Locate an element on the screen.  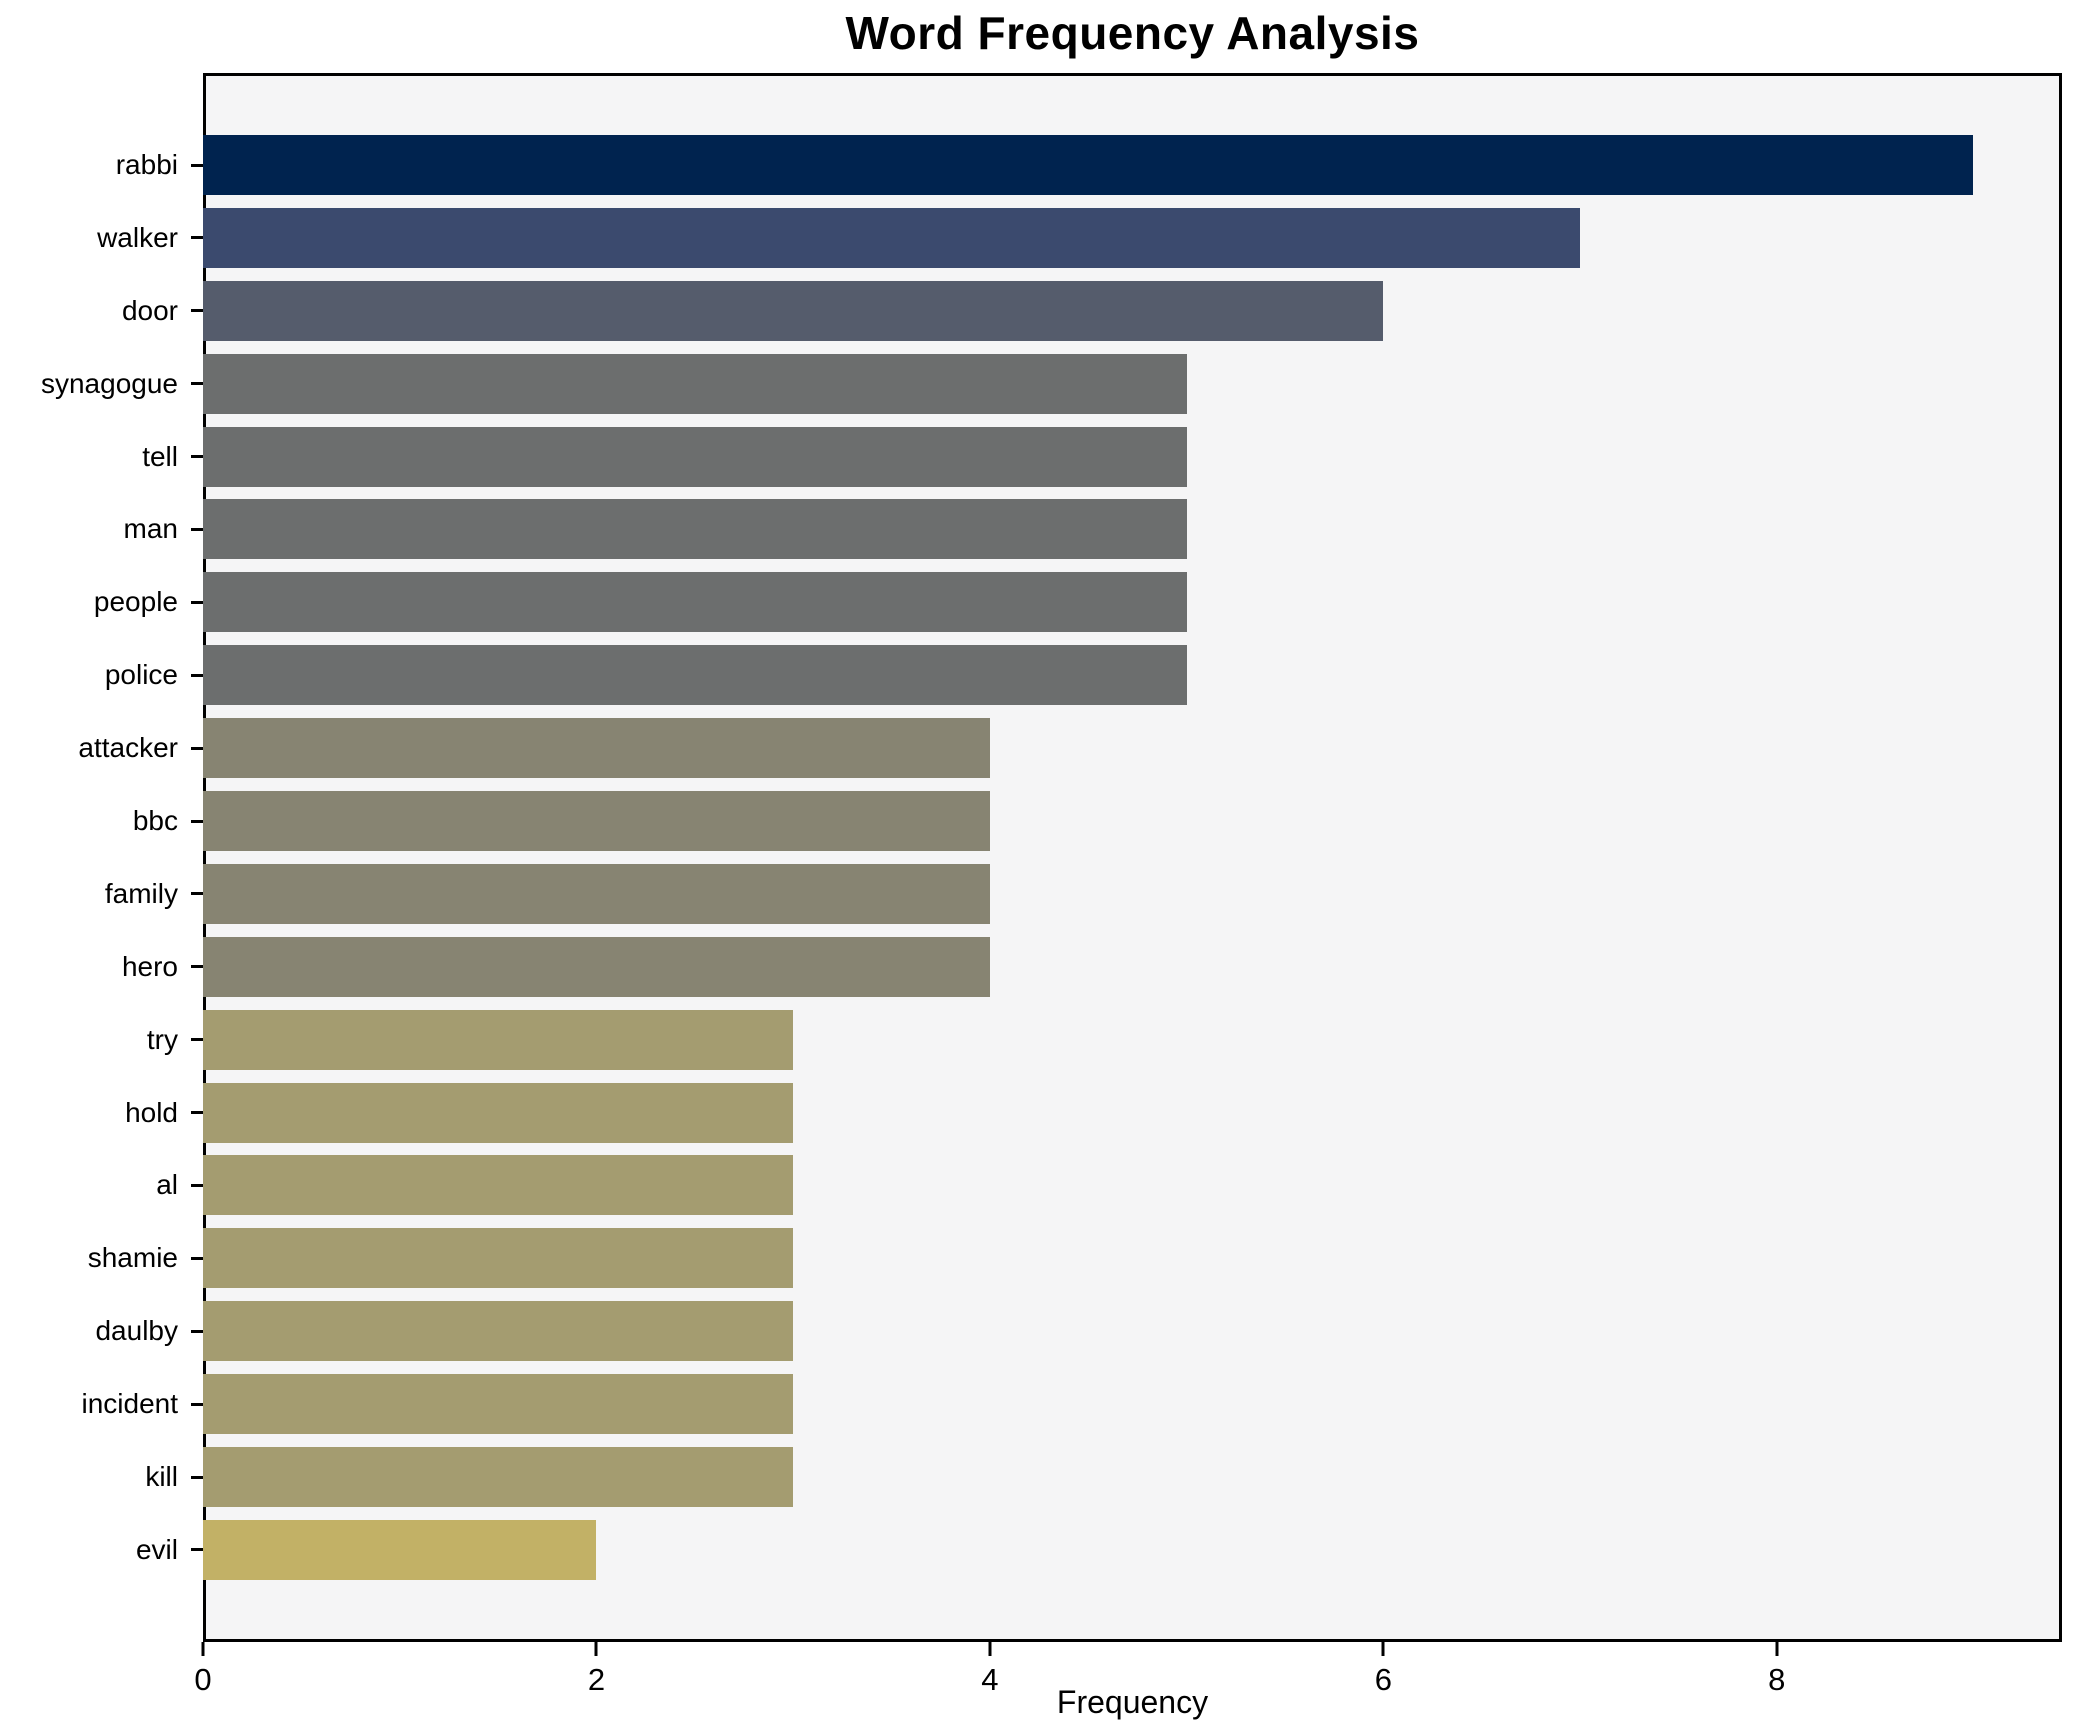
bar-row: hero is located at coordinates (1031, 966).